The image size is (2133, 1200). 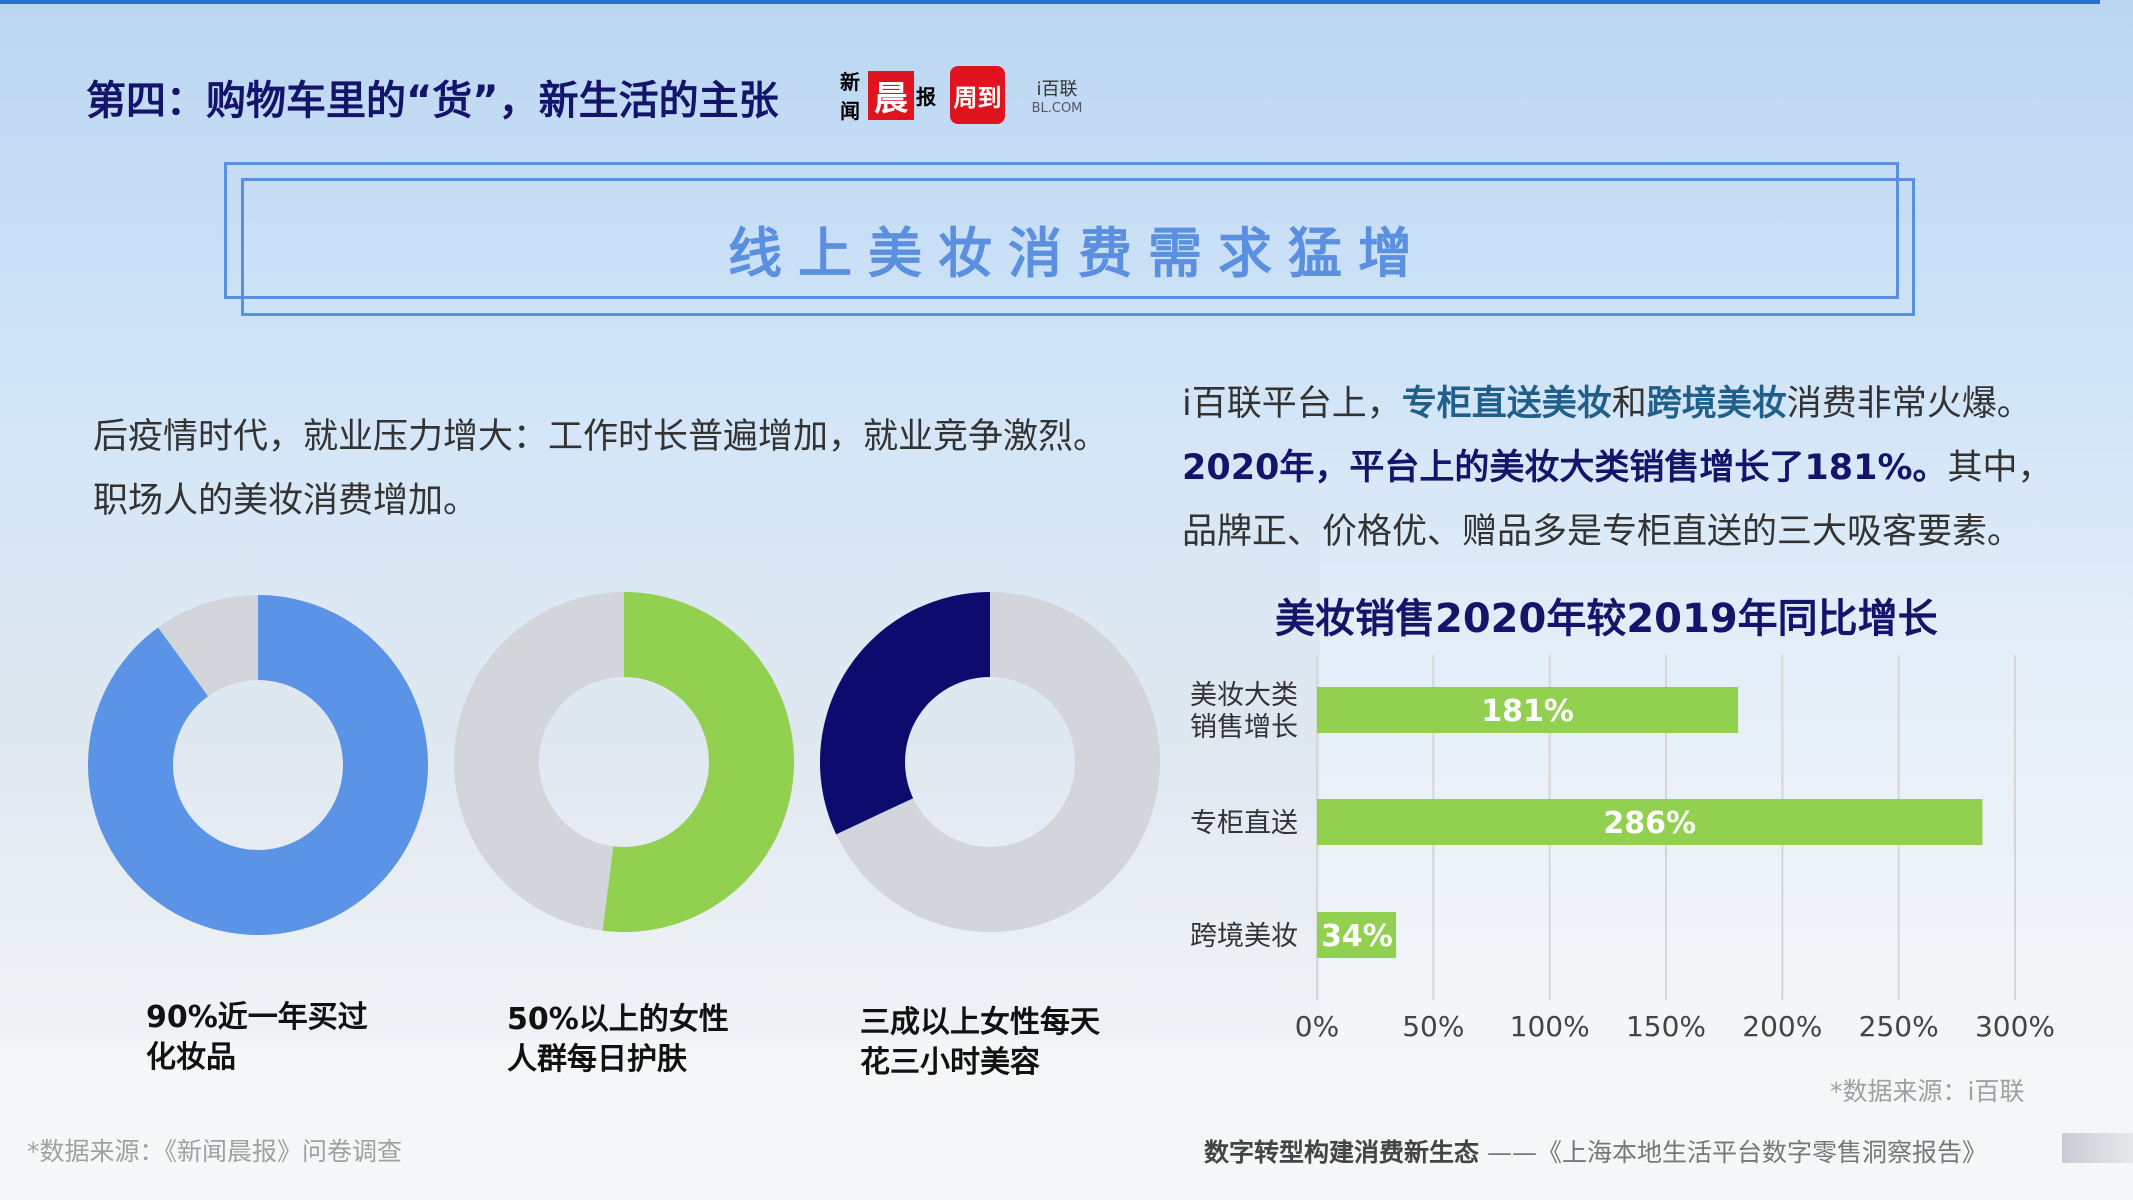 I want to click on text: 消费非常火爆。, so click(x=1909, y=404).